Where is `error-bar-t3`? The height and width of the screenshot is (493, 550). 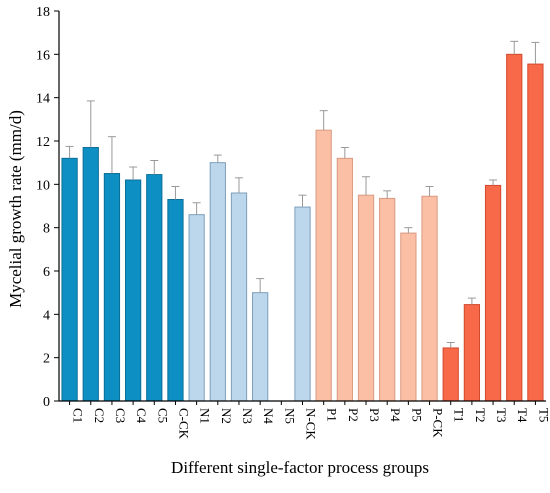
error-bar-t3 is located at coordinates (493, 182).